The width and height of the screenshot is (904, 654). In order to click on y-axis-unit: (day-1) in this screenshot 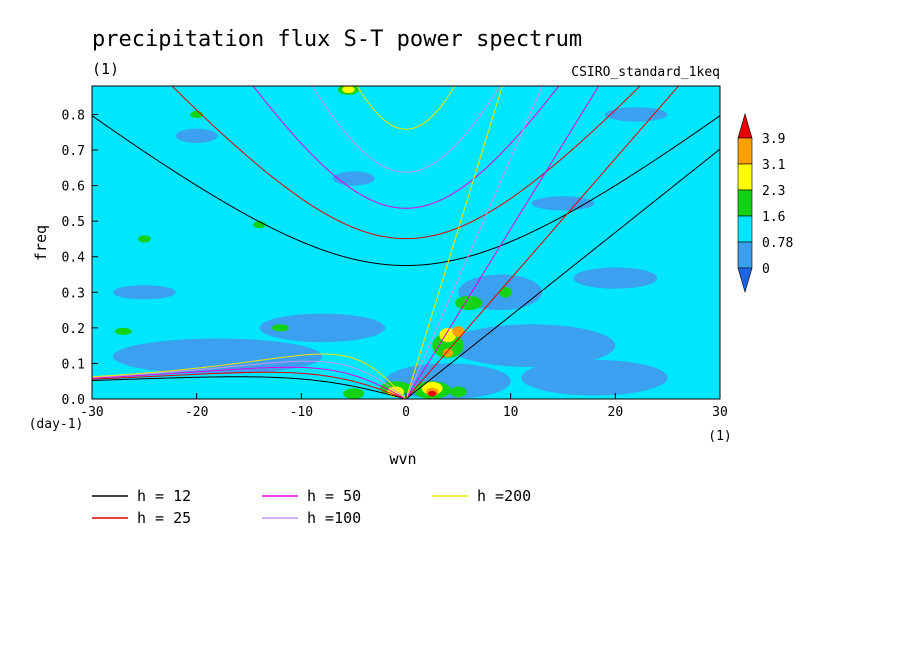, I will do `click(56, 424)`.